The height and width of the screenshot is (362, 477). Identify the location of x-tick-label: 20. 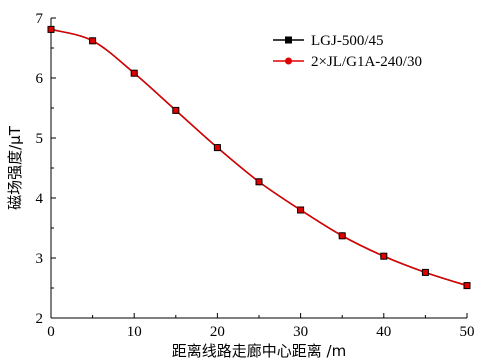
(217, 332).